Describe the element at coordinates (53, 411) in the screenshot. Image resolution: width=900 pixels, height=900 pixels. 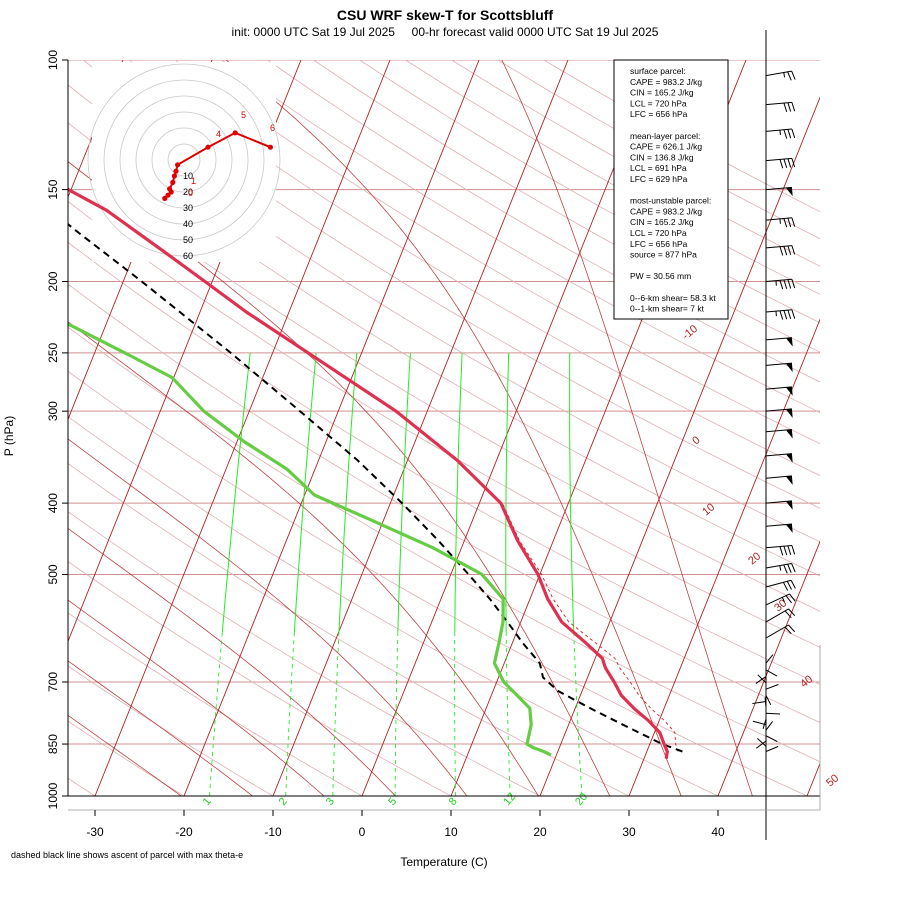
I see `y-tick-label: 300` at that location.